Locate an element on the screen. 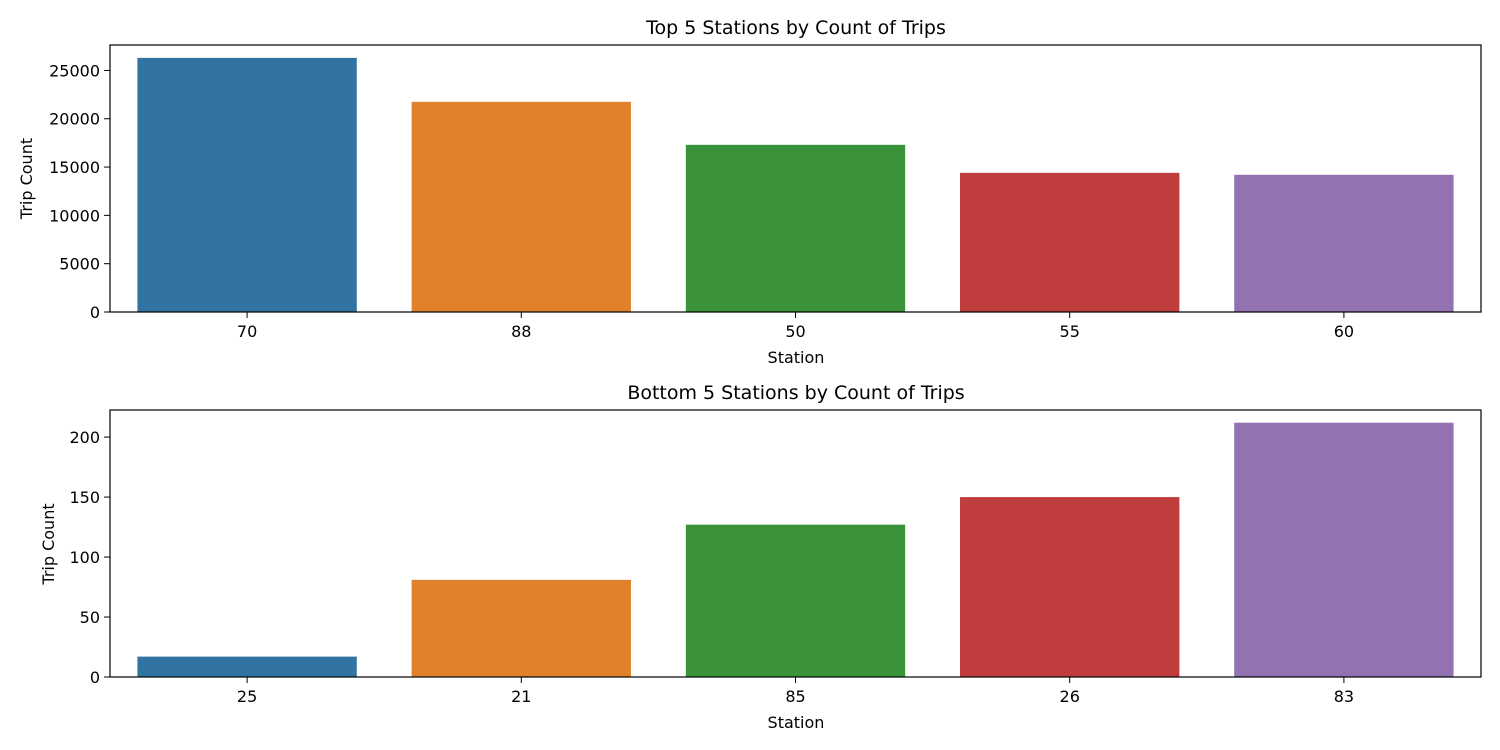 Image resolution: width=1500 pixels, height=750 pixels. y-ticks: 0 5000 10000 15000 20000 25000 is located at coordinates (79, 191).